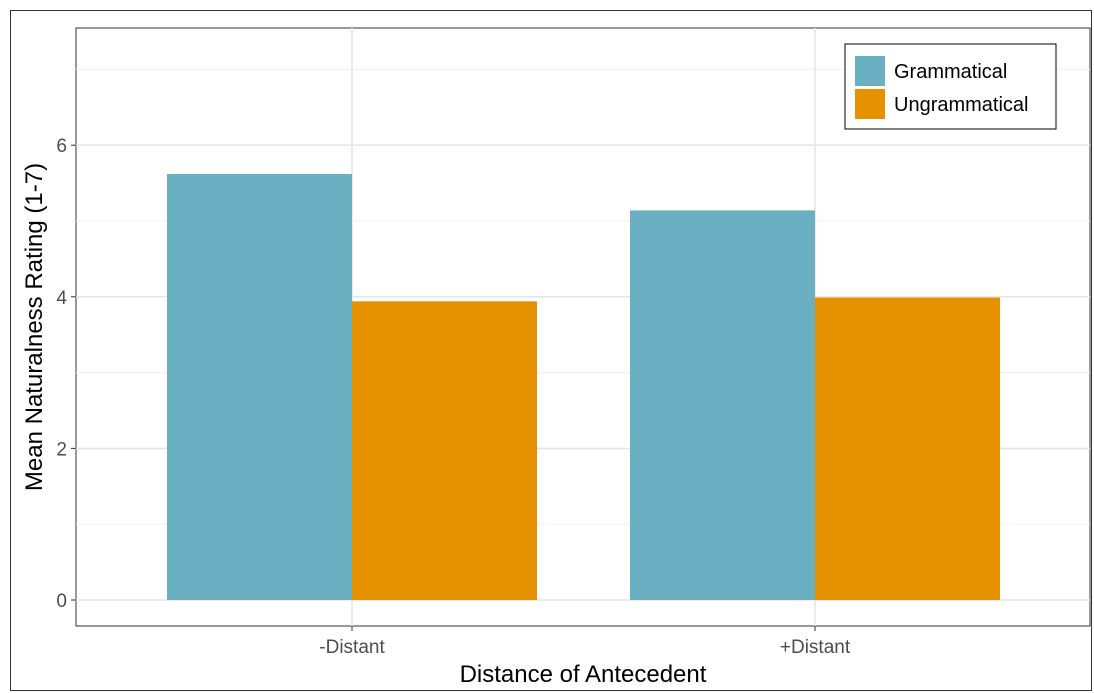  Describe the element at coordinates (61, 146) in the screenshot. I see `y-tick-label: 6` at that location.